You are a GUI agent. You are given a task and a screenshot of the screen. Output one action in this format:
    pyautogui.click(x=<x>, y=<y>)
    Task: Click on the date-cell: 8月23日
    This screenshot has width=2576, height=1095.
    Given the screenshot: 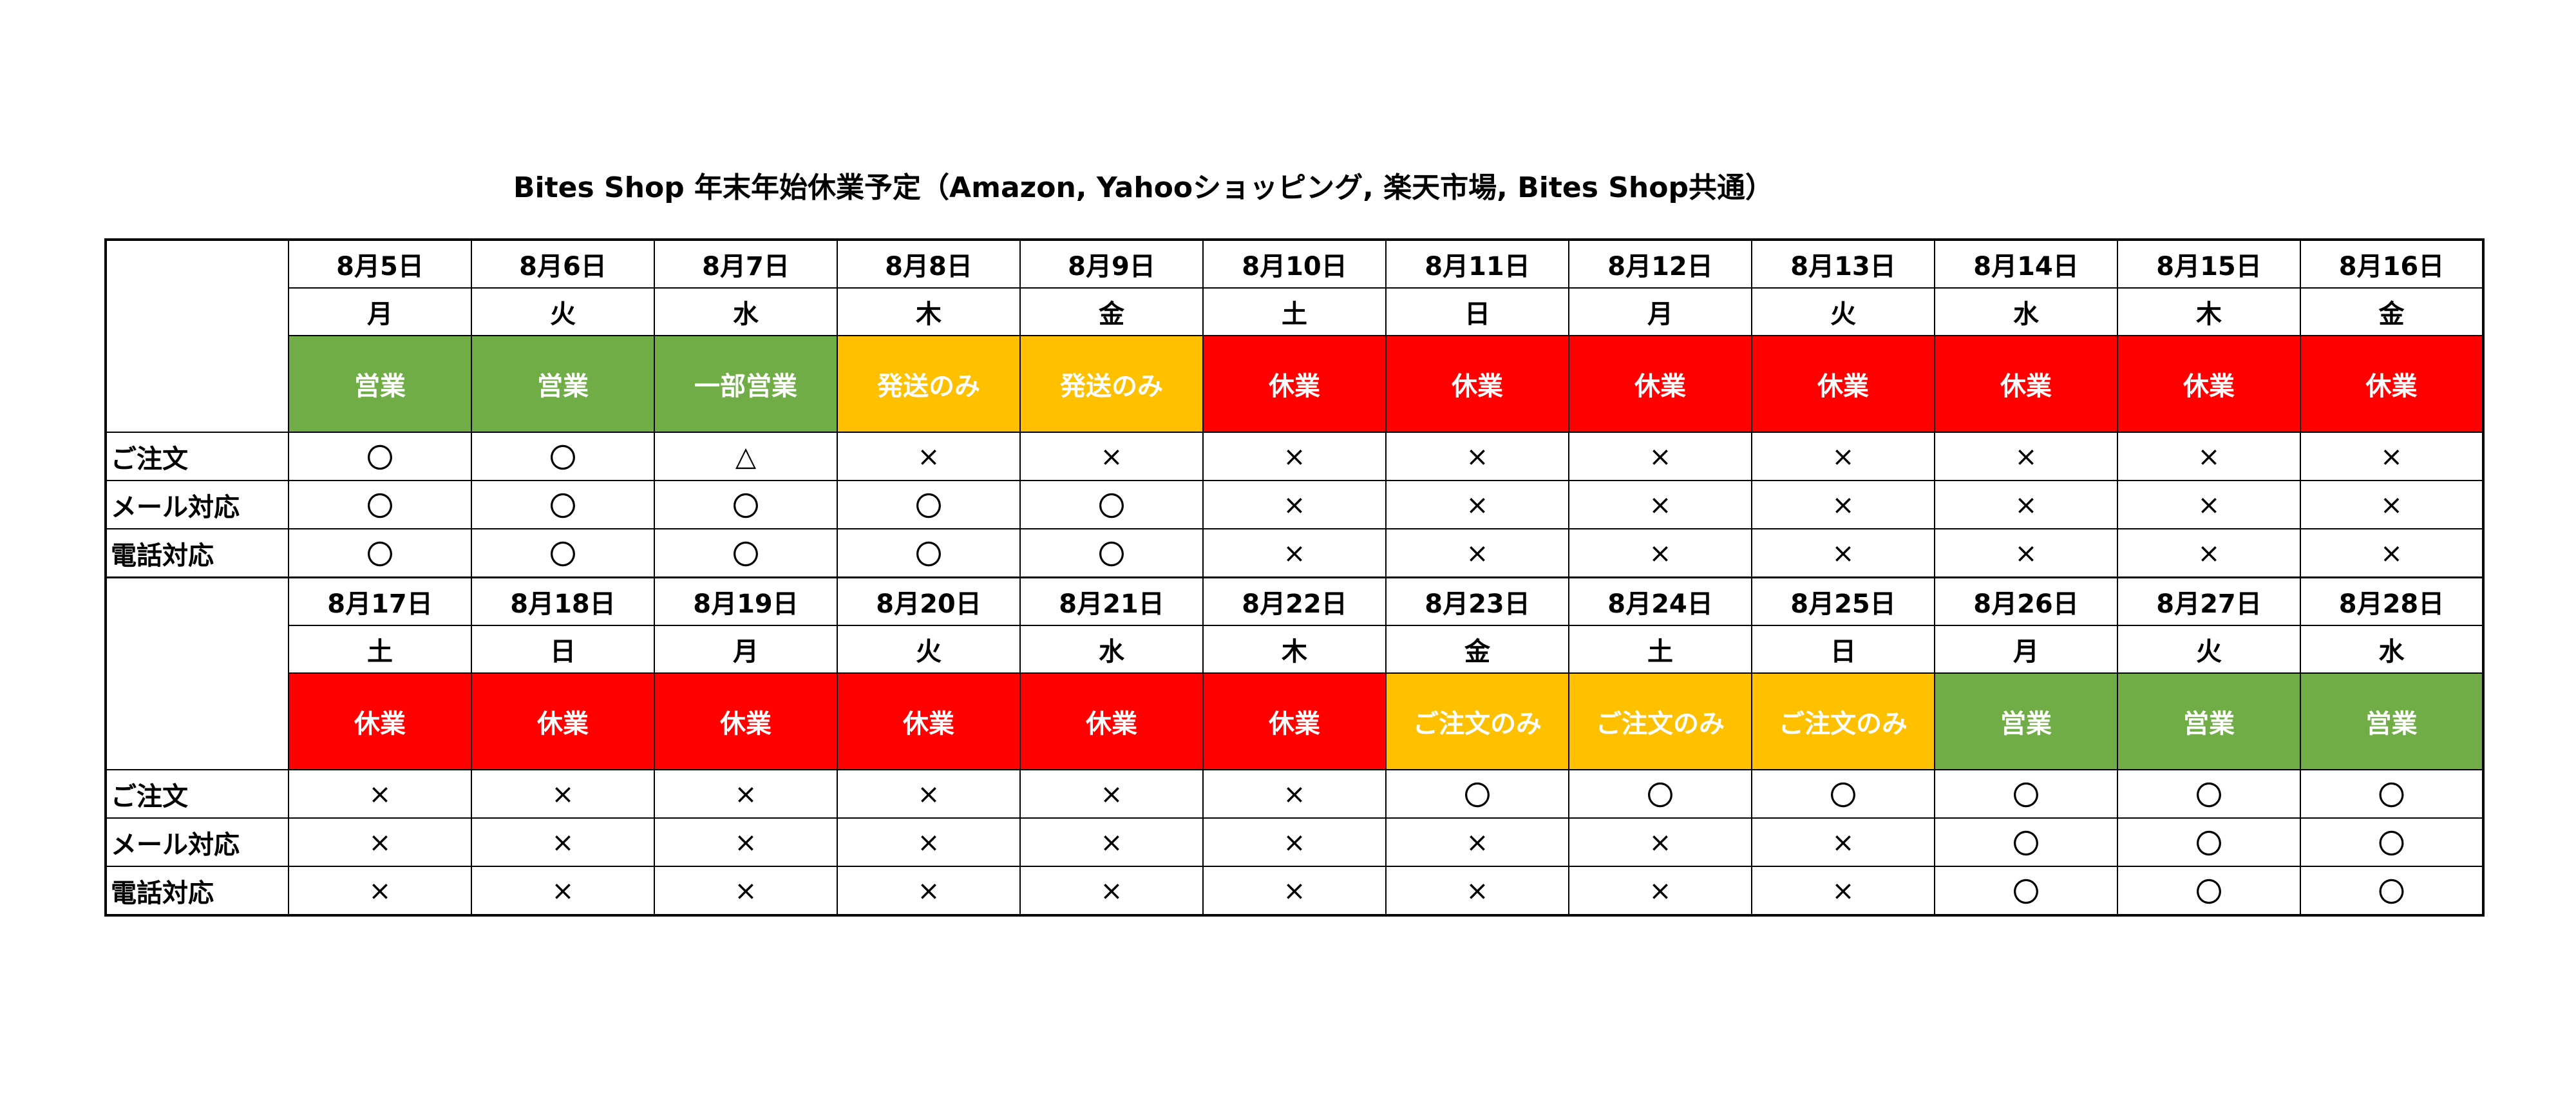 What is the action you would take?
    pyautogui.click(x=1477, y=601)
    